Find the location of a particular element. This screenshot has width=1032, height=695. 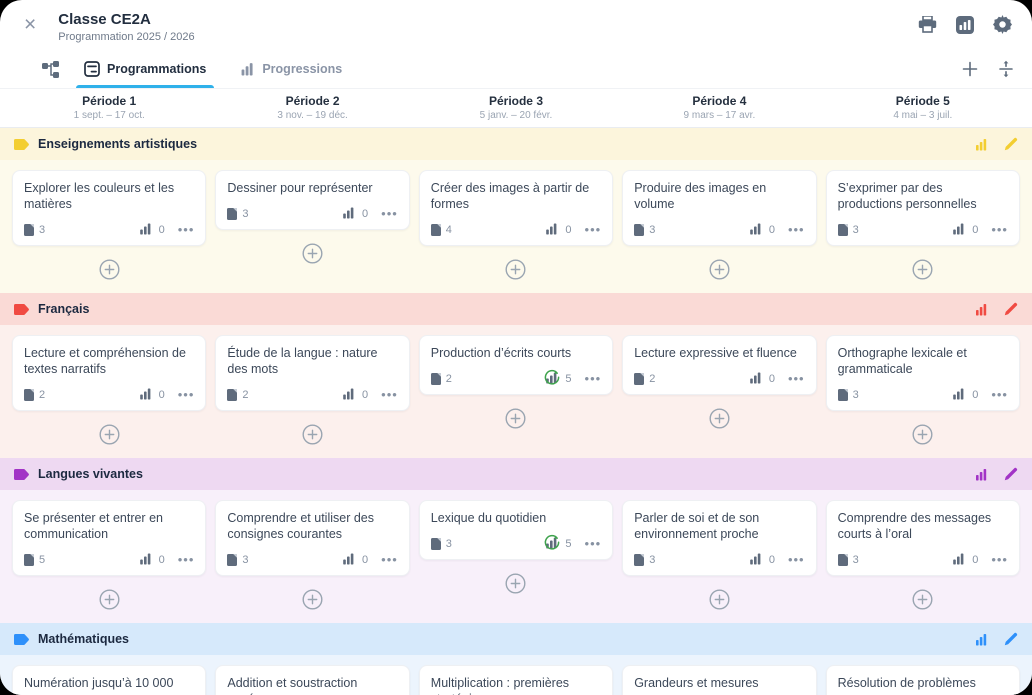

activity-card: Lexique du quotidien 3 5 ••• is located at coordinates (516, 530).